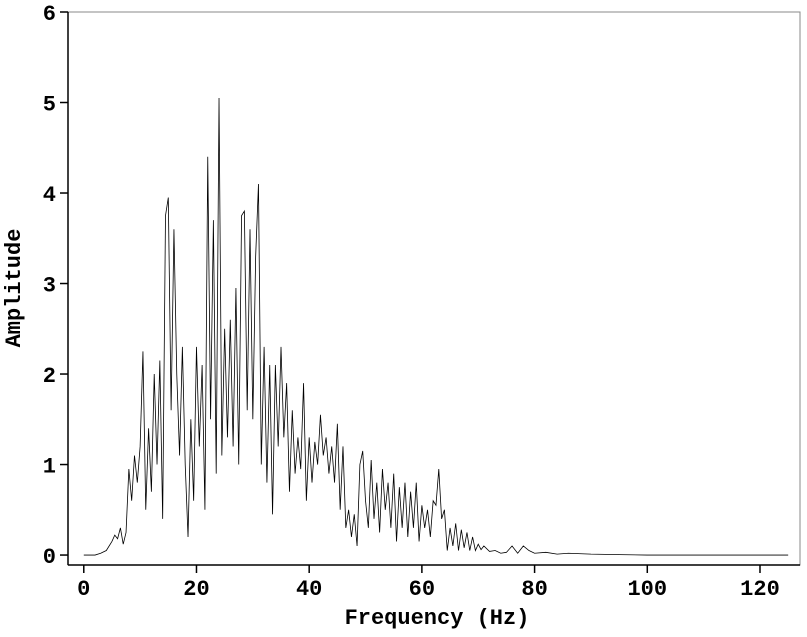  I want to click on x-tick-label: 60, so click(422, 589).